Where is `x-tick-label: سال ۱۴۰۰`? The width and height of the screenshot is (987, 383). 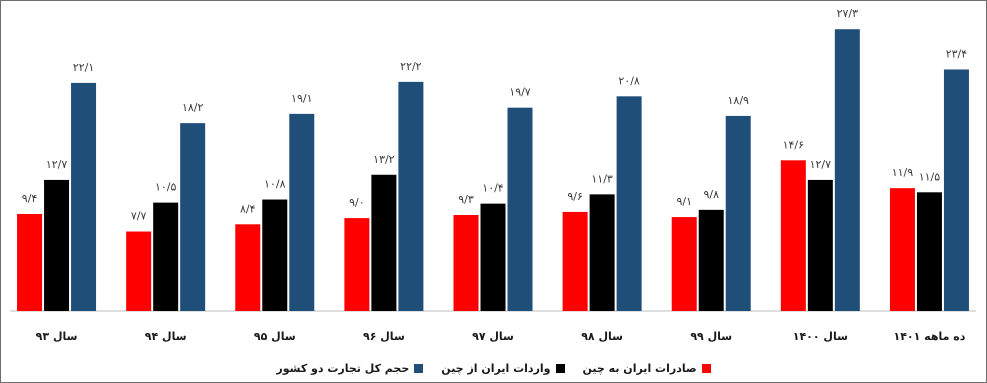
x-tick-label: سال ۱۴۰۰ is located at coordinates (820, 336).